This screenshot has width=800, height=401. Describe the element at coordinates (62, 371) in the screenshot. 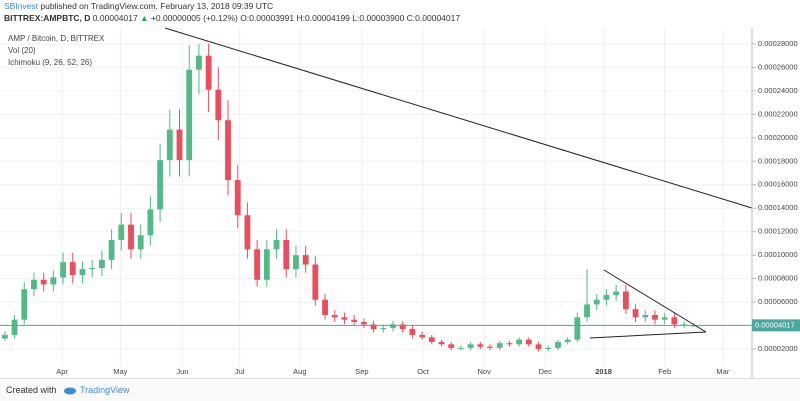

I see `x-tick-label: Apr` at that location.